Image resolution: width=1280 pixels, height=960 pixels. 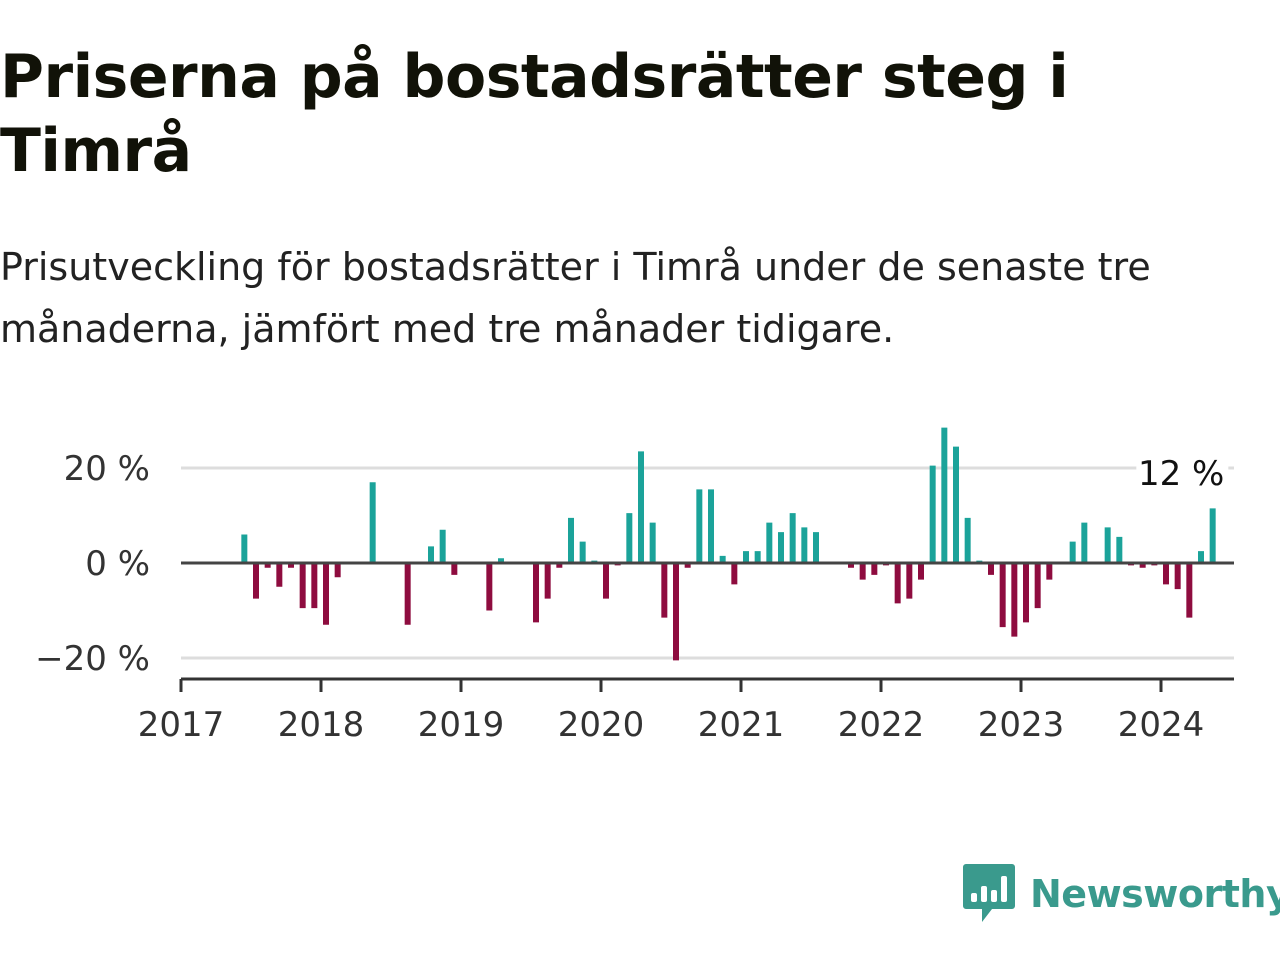 What do you see at coordinates (92, 659) in the screenshot?
I see `y-tick-label: −20 %` at bounding box center [92, 659].